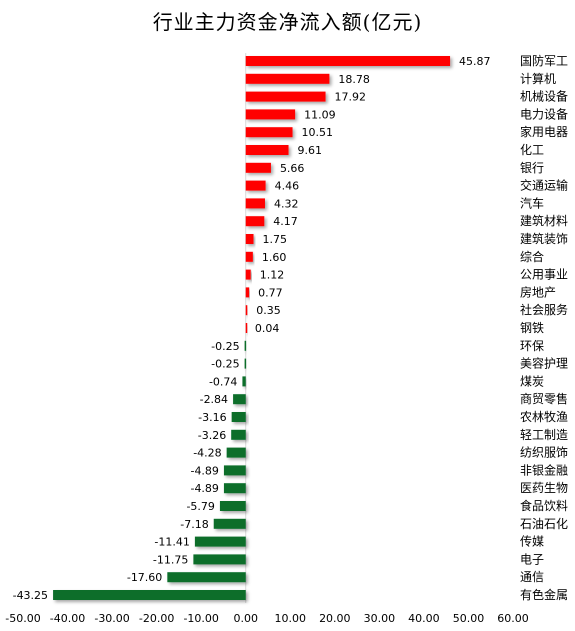  What do you see at coordinates (544, 114) in the screenshot?
I see `category-label-3: 电力设备` at bounding box center [544, 114].